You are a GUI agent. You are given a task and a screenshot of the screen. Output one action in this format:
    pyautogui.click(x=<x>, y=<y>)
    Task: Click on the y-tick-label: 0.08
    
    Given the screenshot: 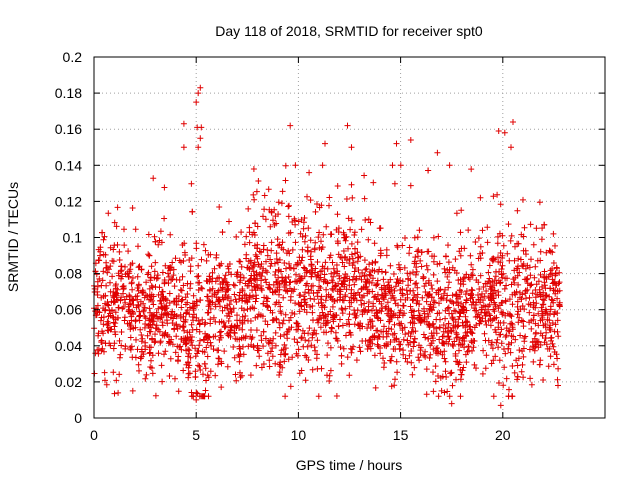 What is the action you would take?
    pyautogui.click(x=68, y=274)
    